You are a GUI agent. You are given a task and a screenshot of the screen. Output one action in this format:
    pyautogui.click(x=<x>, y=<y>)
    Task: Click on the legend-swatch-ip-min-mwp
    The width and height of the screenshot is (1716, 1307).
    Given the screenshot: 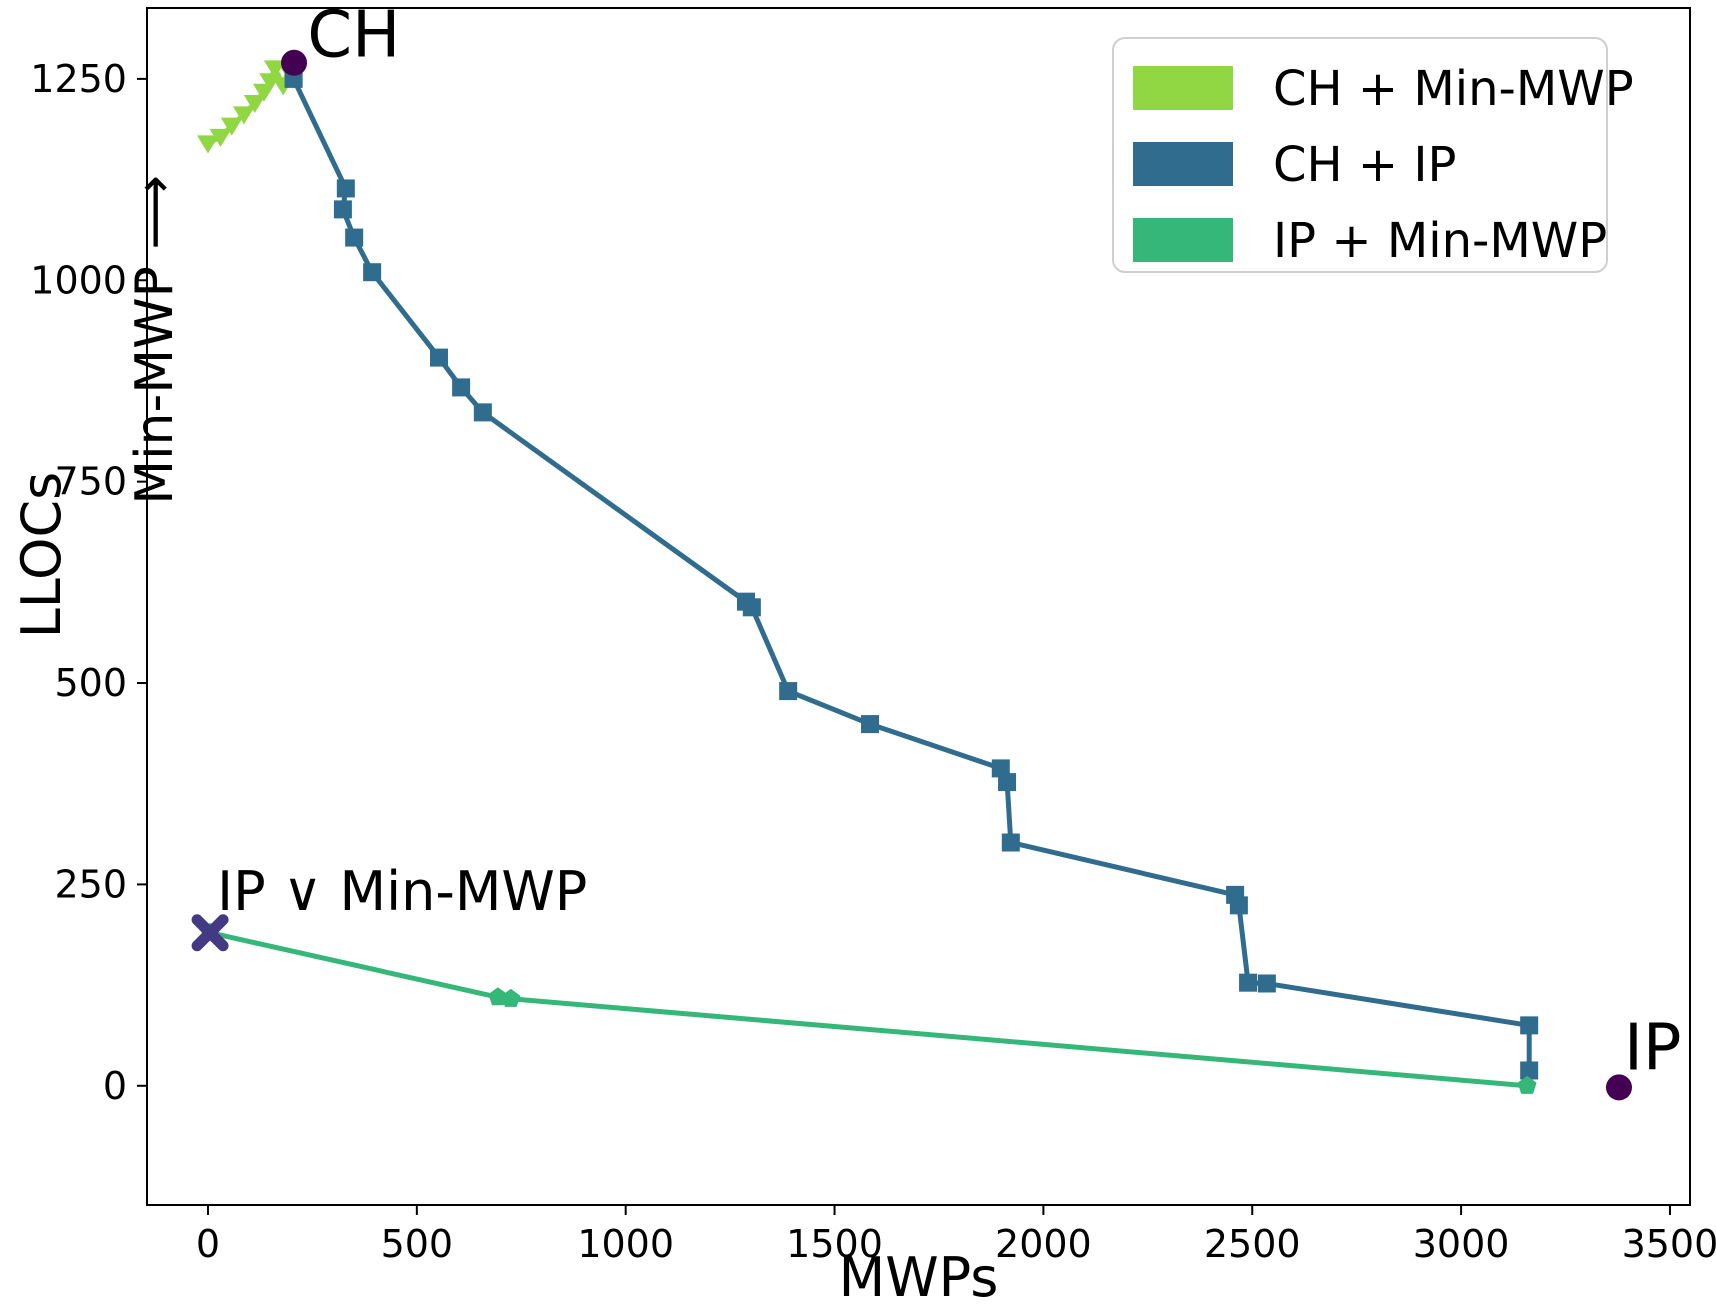 What is the action you would take?
    pyautogui.click(x=1183, y=240)
    